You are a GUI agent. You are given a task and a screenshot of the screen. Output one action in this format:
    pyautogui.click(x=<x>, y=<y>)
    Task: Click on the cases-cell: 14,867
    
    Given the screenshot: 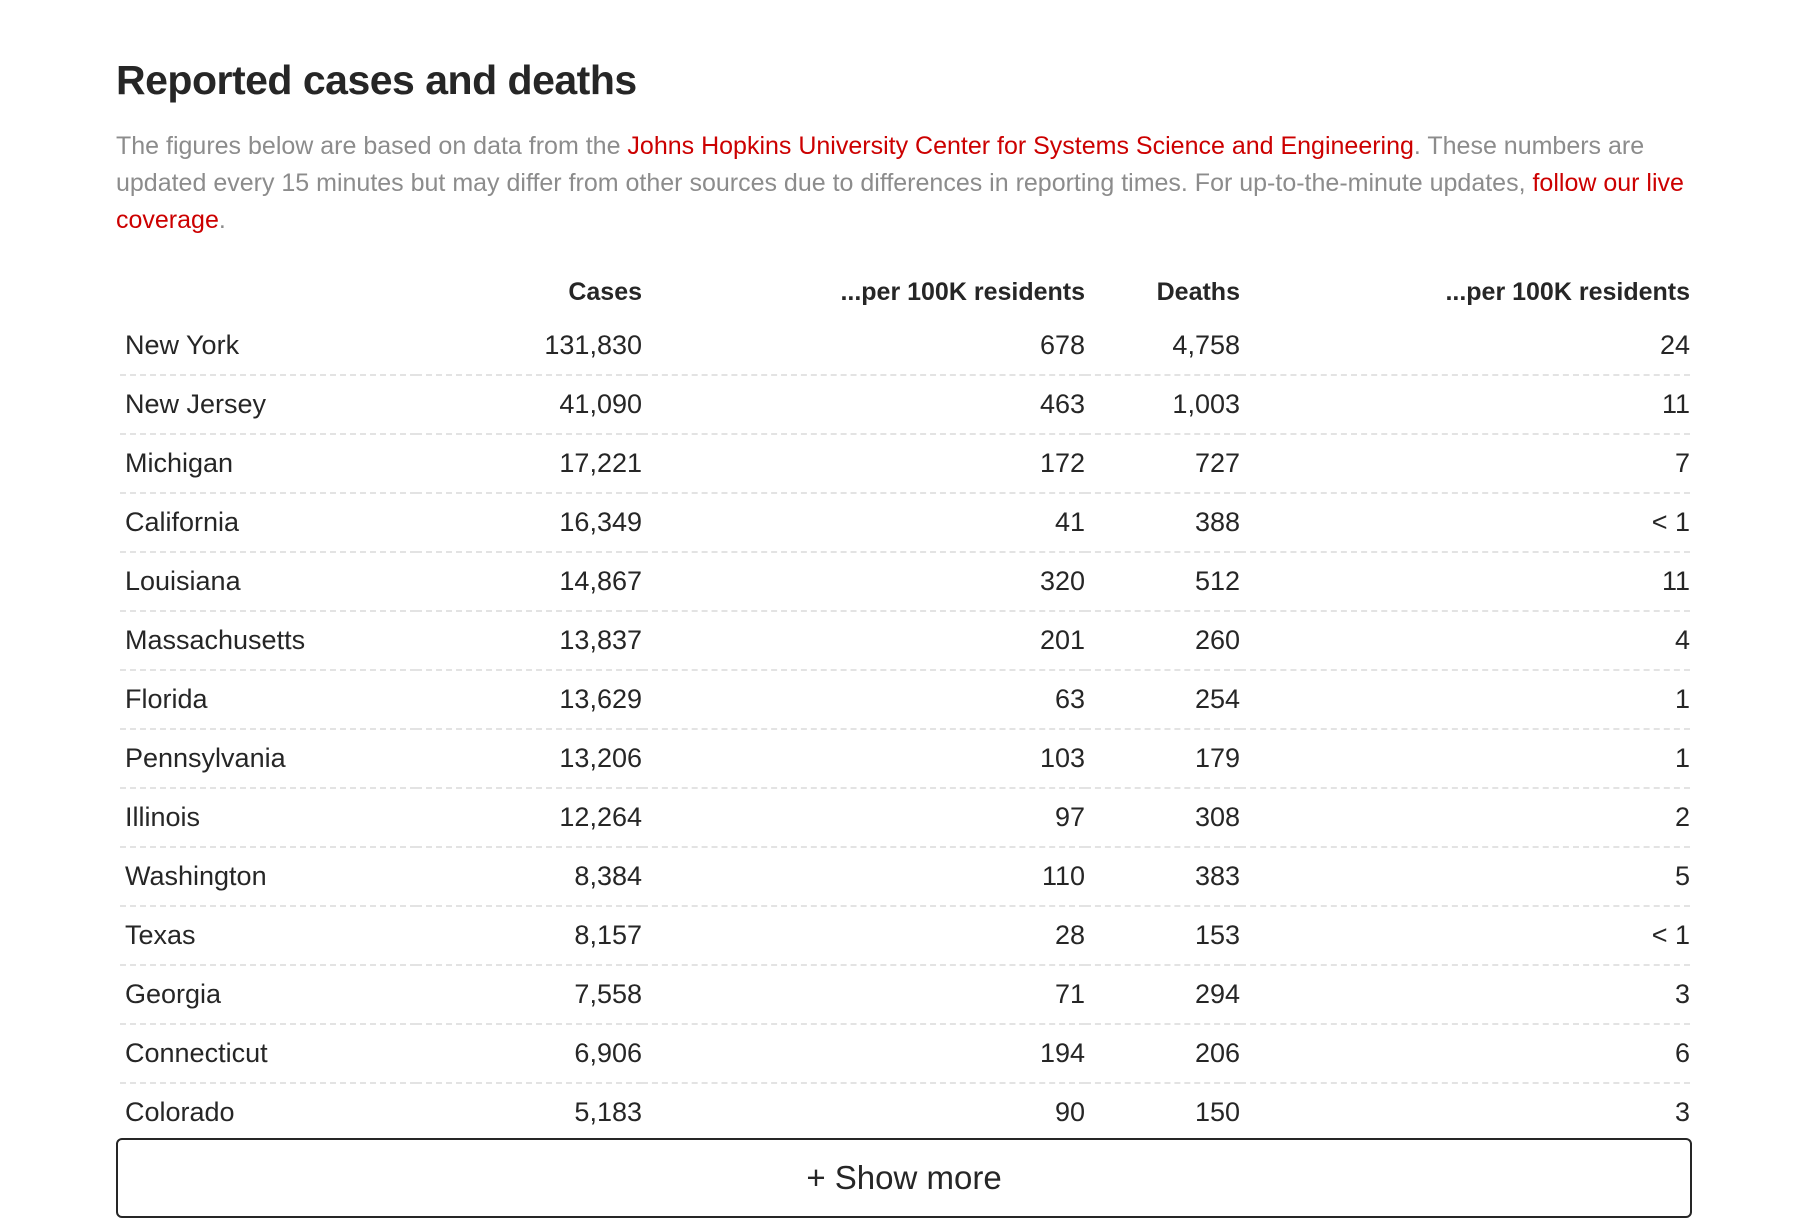 What is the action you would take?
    pyautogui.click(x=529, y=582)
    